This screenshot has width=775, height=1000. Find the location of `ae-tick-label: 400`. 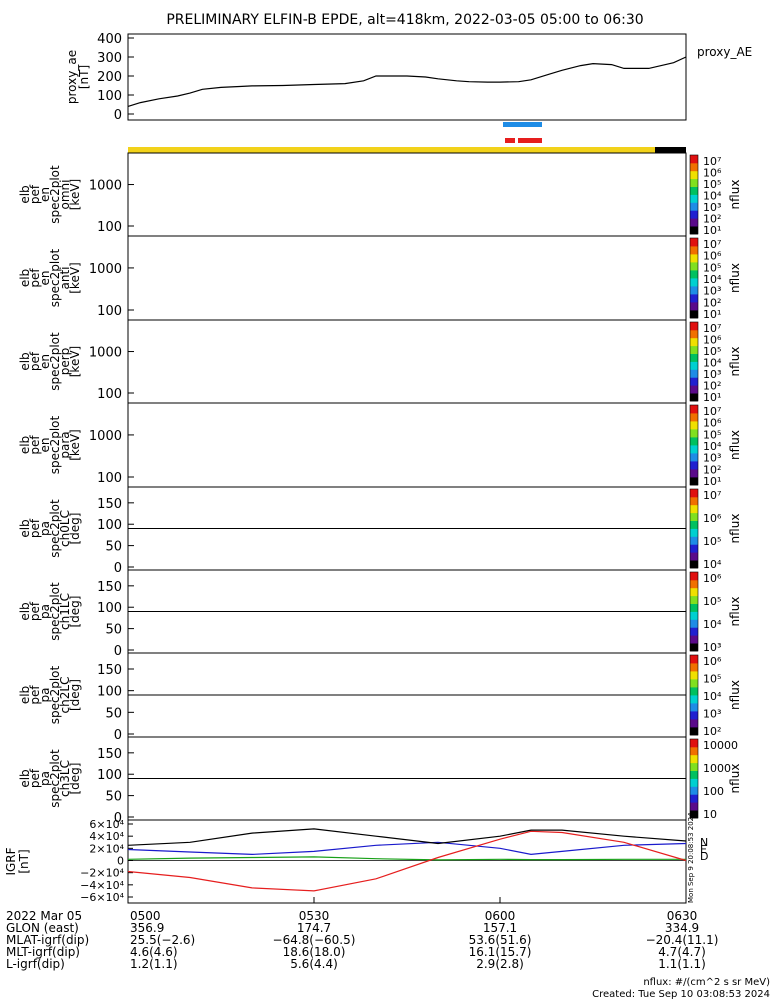

ae-tick-label: 400 is located at coordinates (109, 39).